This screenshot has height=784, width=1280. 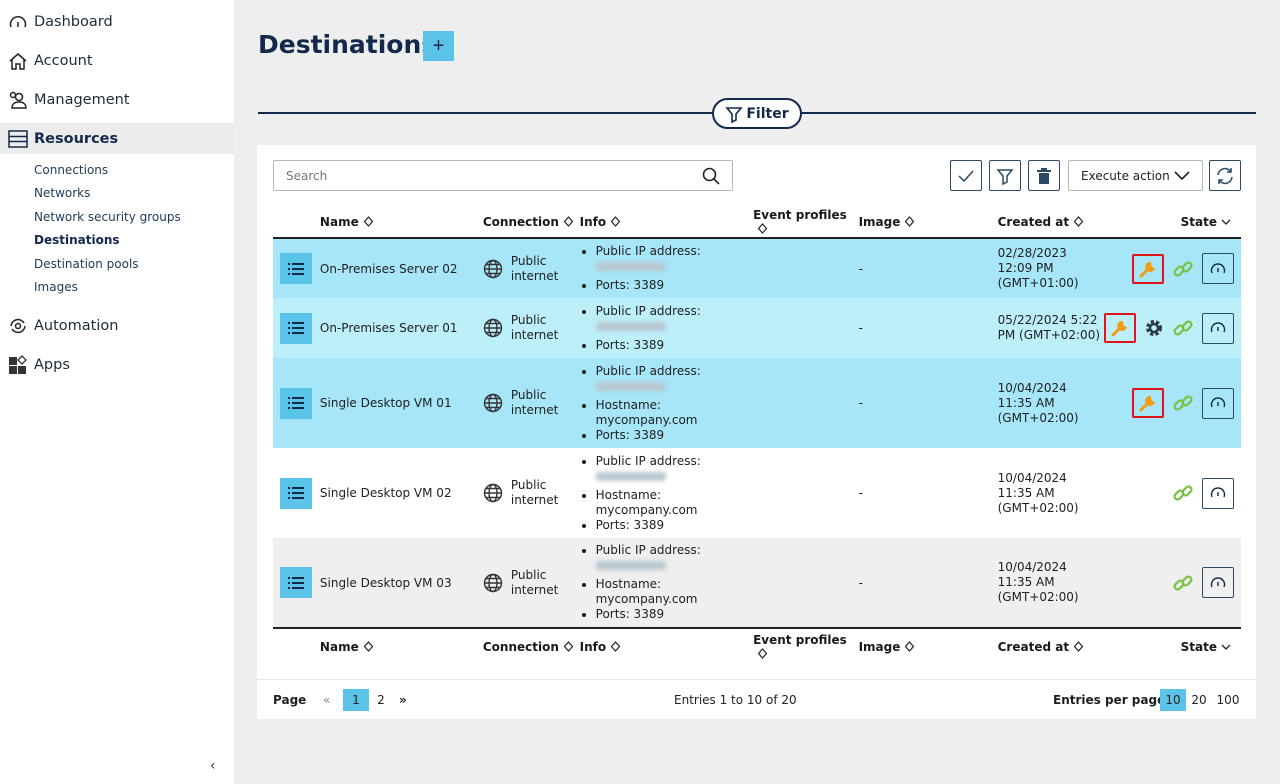 I want to click on search-field, so click(x=503, y=175).